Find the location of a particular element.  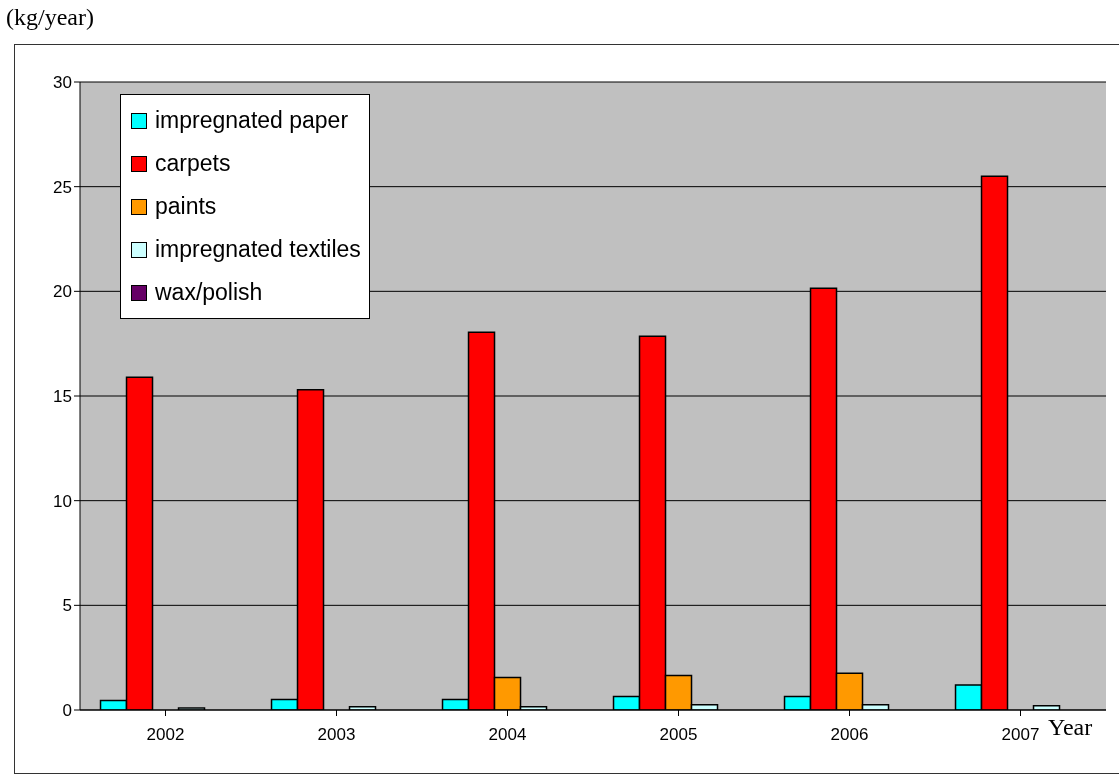

y-tick-label: 5 is located at coordinates (67, 606).